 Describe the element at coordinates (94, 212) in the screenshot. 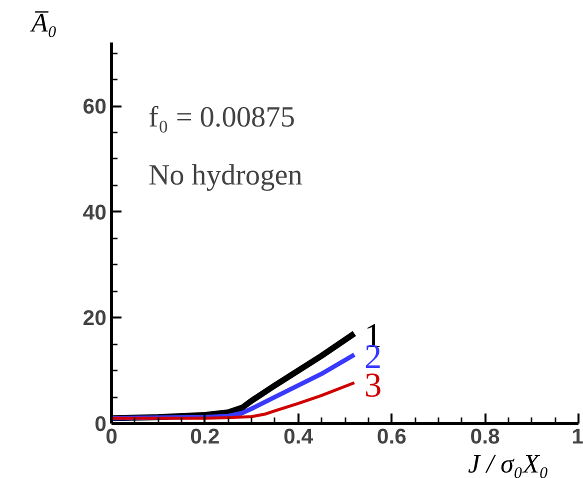

I see `y-tick-label: 40` at that location.